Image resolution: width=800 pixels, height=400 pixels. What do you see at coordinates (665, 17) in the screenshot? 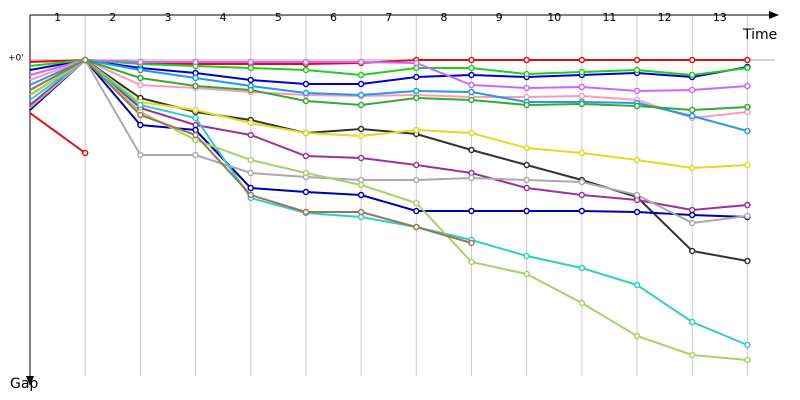
I see `x-tick-label: 12` at bounding box center [665, 17].